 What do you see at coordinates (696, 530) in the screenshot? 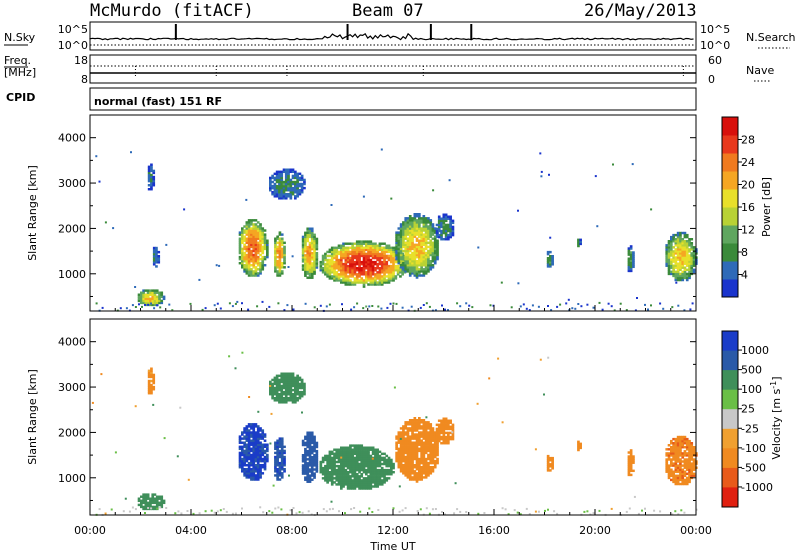
I see `x-tick-label: 00:00` at bounding box center [696, 530].